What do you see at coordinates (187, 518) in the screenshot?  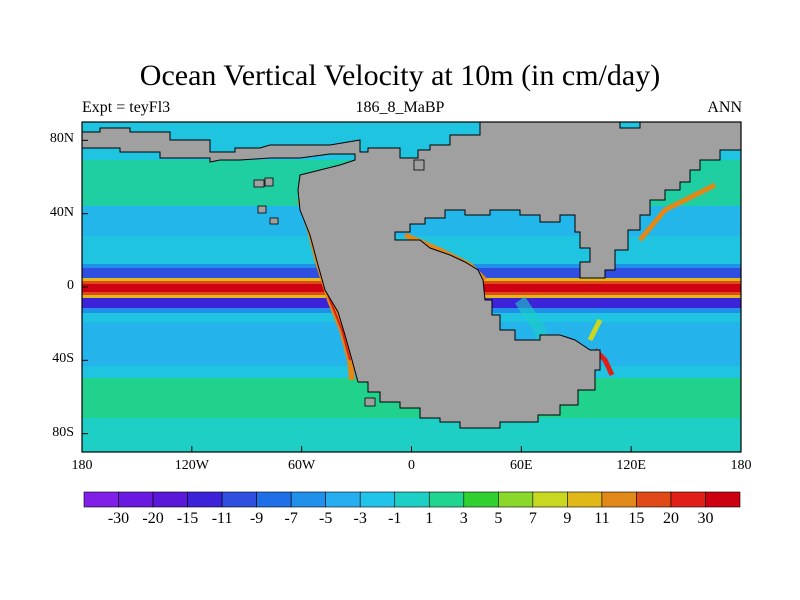 I see `colorbar-label: -15` at bounding box center [187, 518].